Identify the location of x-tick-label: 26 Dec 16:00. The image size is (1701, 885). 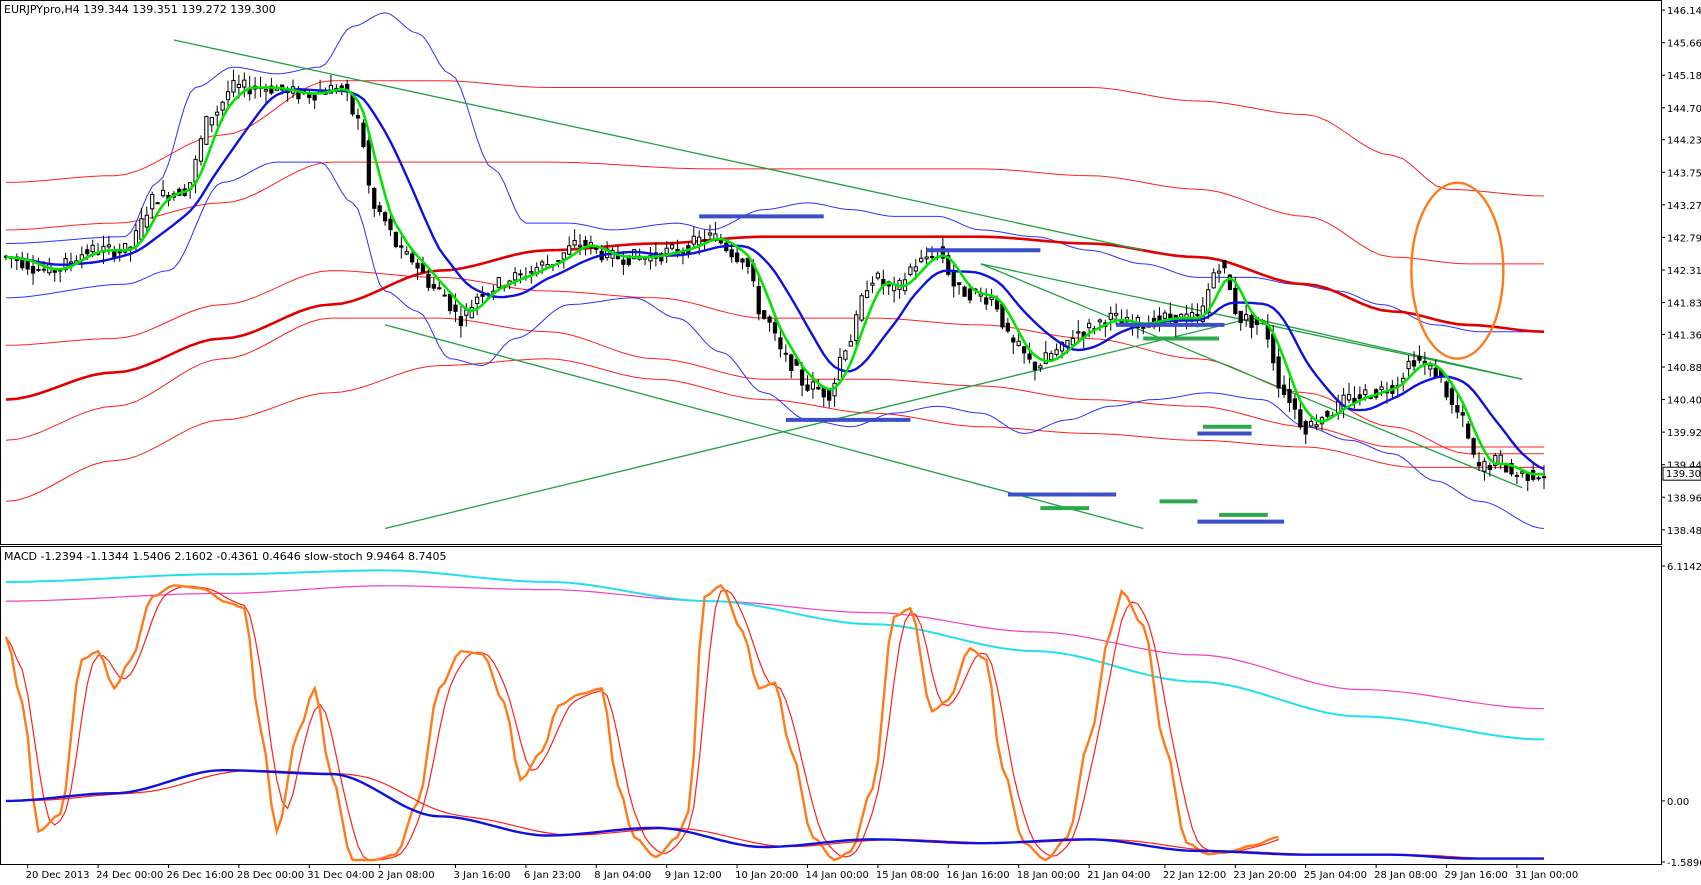
(199, 875).